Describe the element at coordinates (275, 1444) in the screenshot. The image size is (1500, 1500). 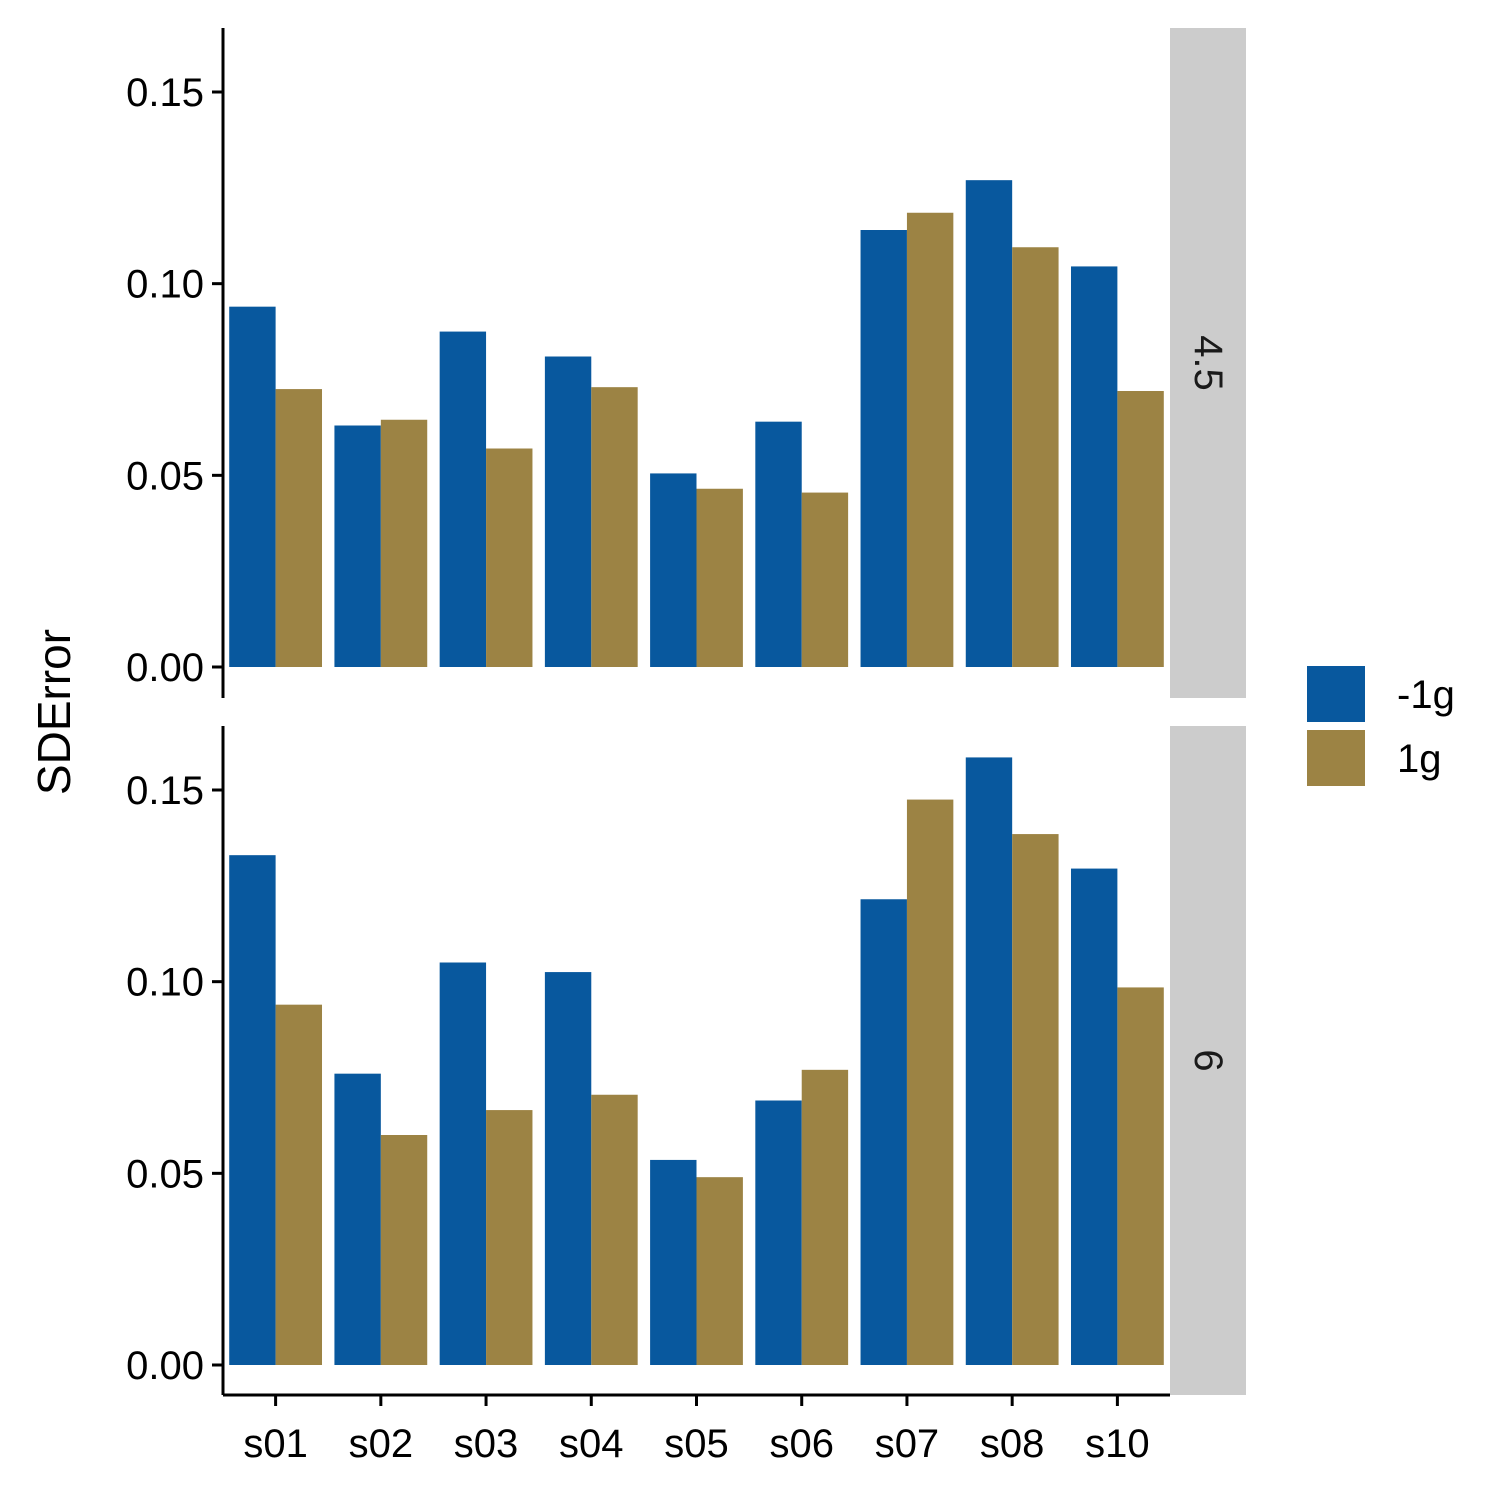
I see `x-tick-label: s01` at that location.